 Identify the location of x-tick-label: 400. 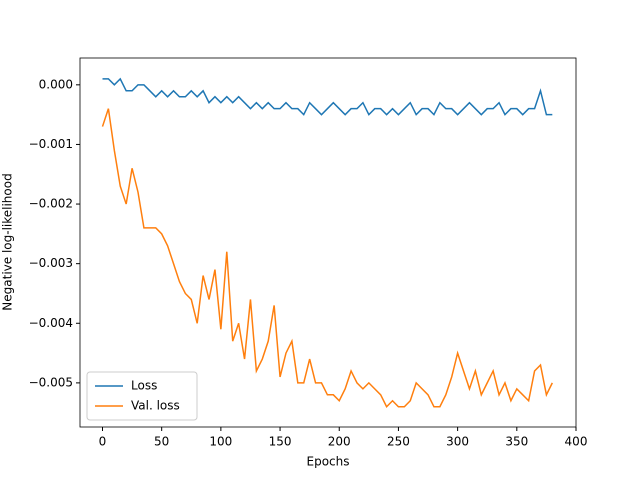
(576, 442).